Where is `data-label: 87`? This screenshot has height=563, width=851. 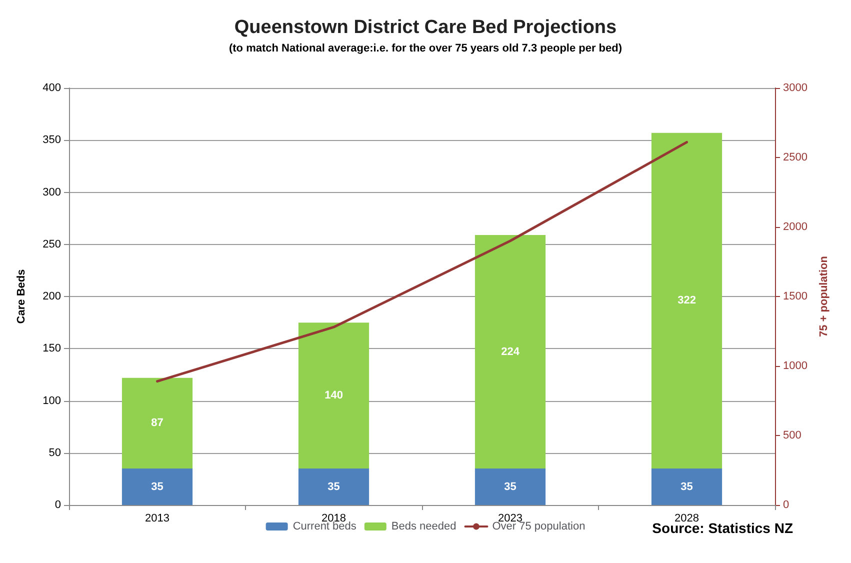 data-label: 87 is located at coordinates (157, 423).